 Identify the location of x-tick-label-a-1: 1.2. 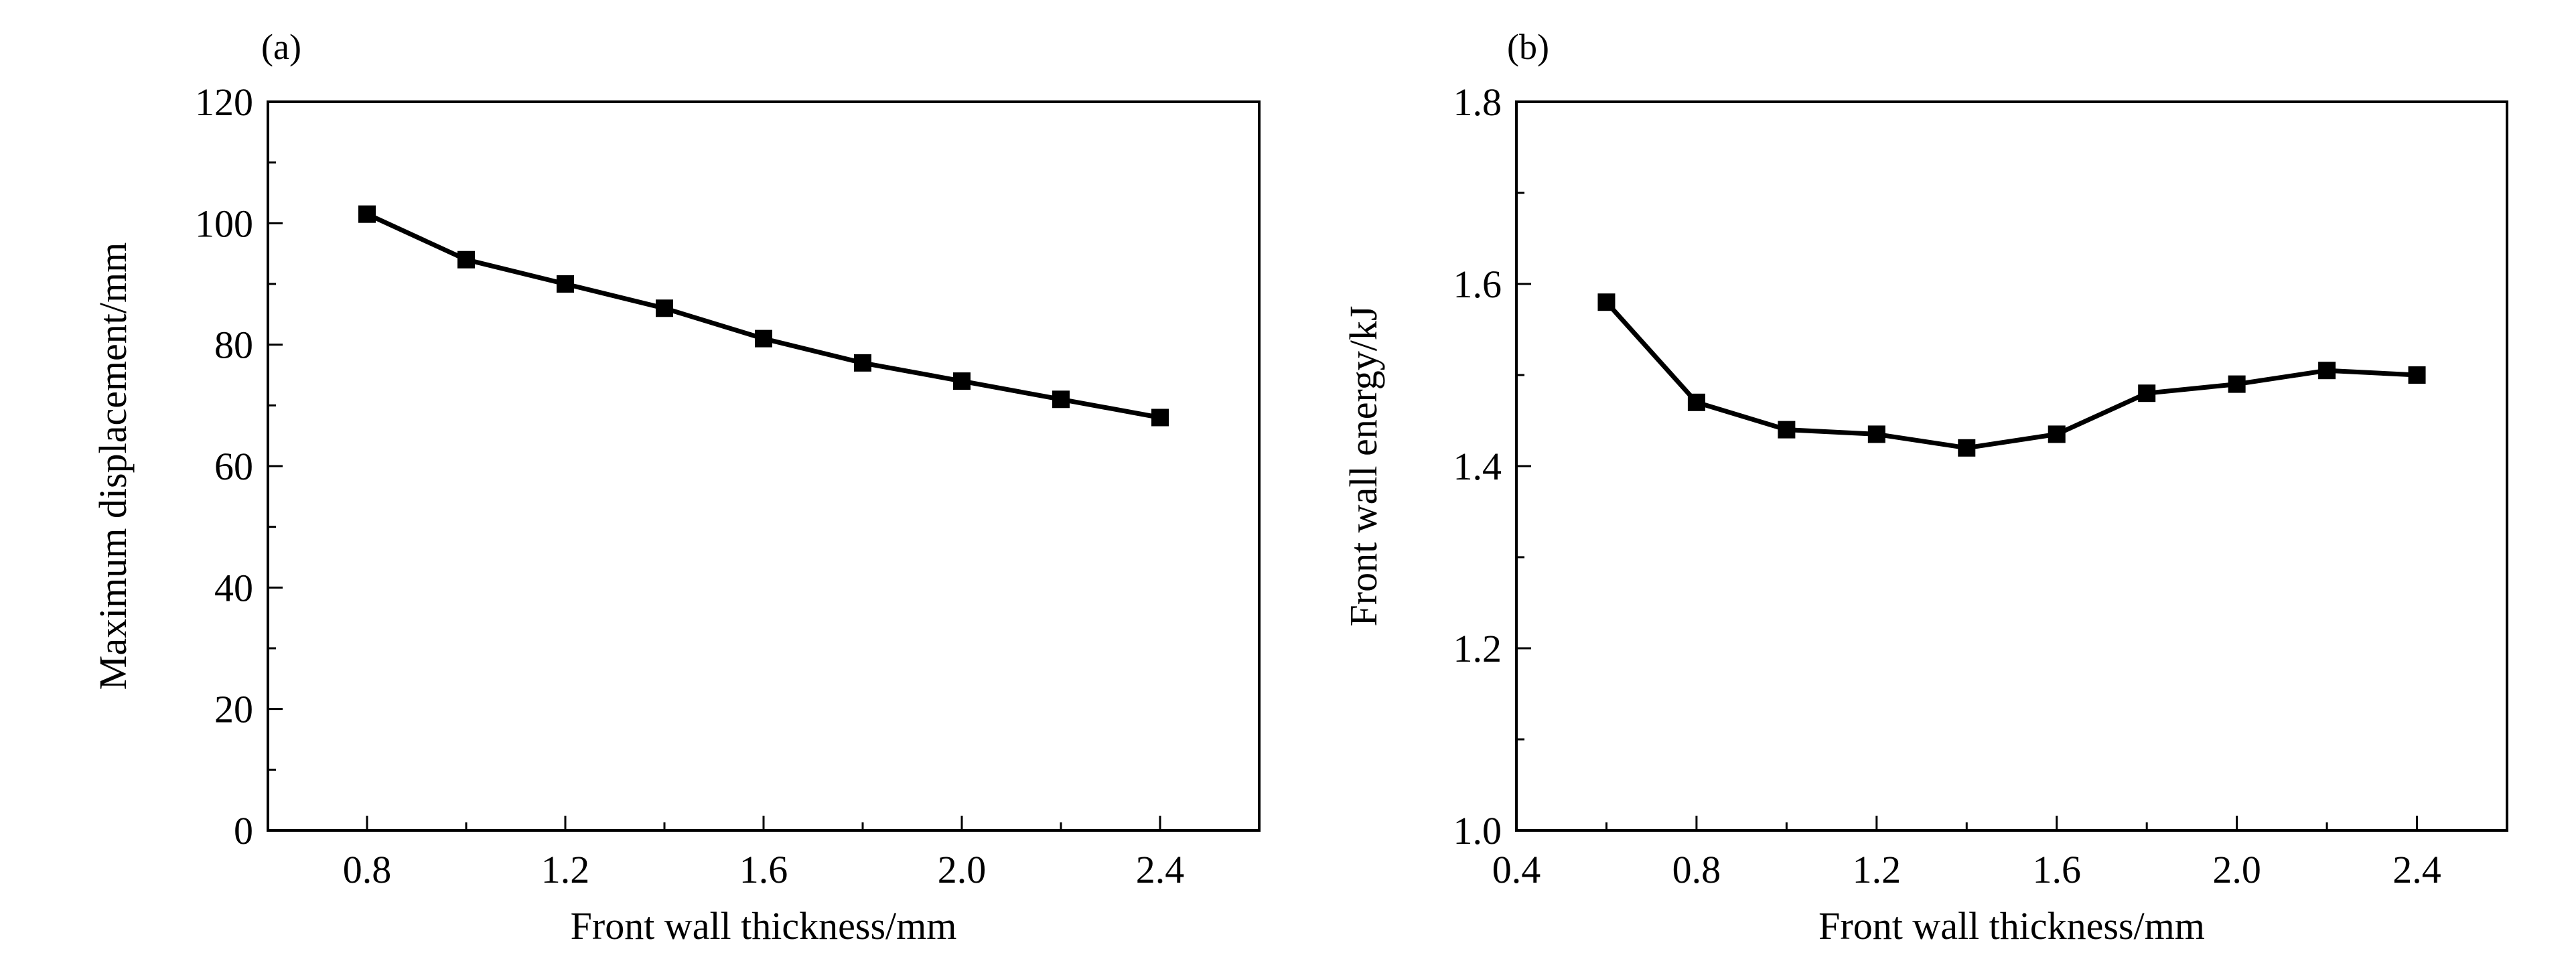
(565, 869).